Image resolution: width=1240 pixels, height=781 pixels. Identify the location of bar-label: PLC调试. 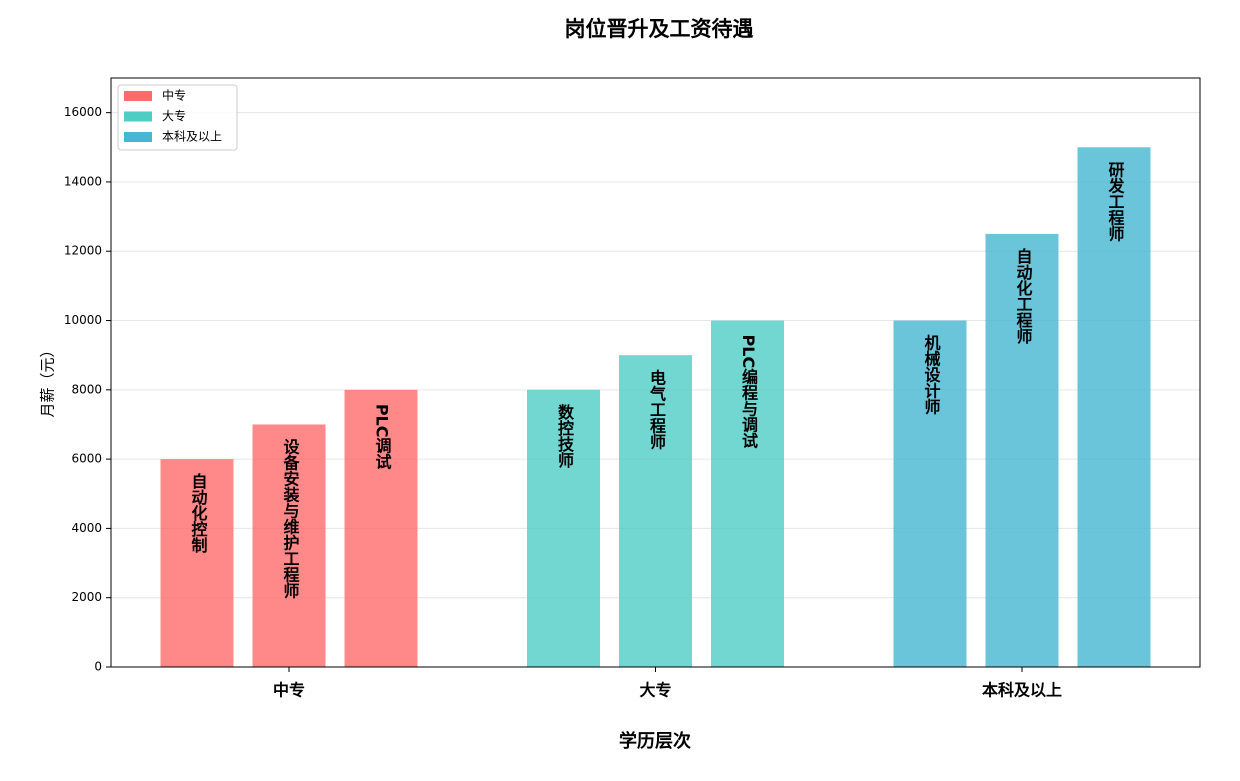
(382, 437).